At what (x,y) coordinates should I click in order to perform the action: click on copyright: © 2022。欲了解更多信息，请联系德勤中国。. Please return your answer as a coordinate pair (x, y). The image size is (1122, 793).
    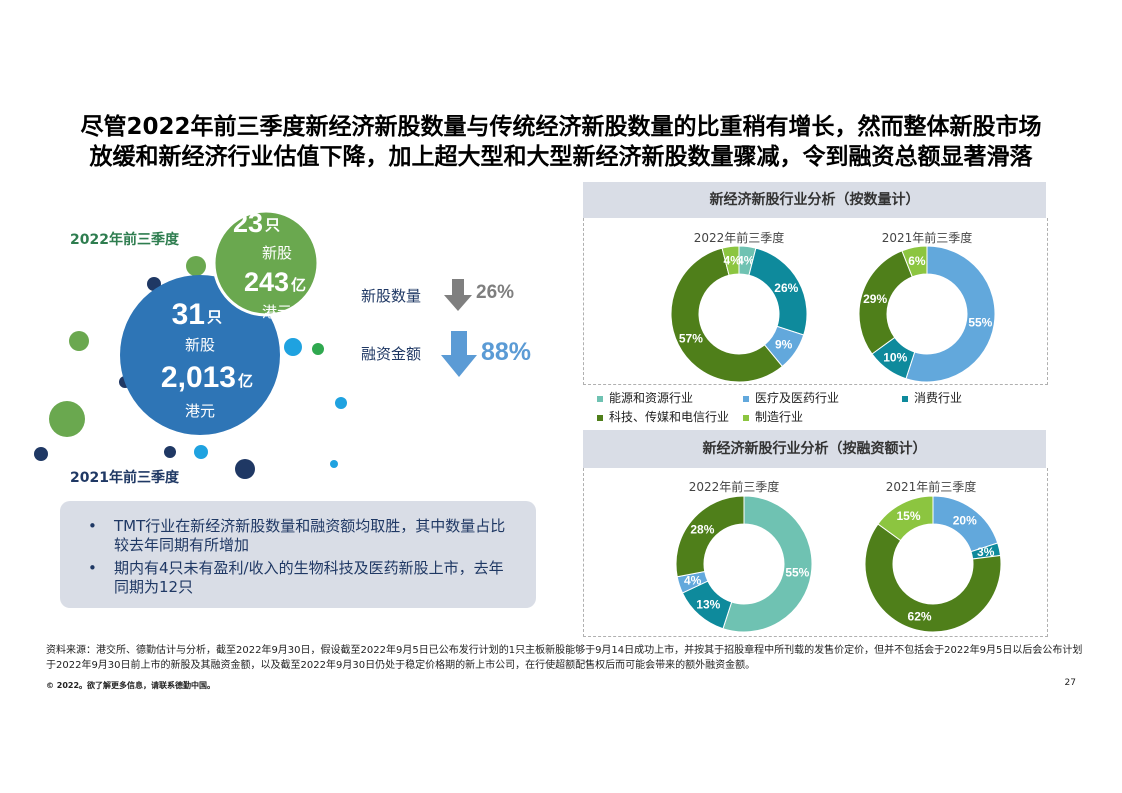
    Looking at the image, I should click on (131, 685).